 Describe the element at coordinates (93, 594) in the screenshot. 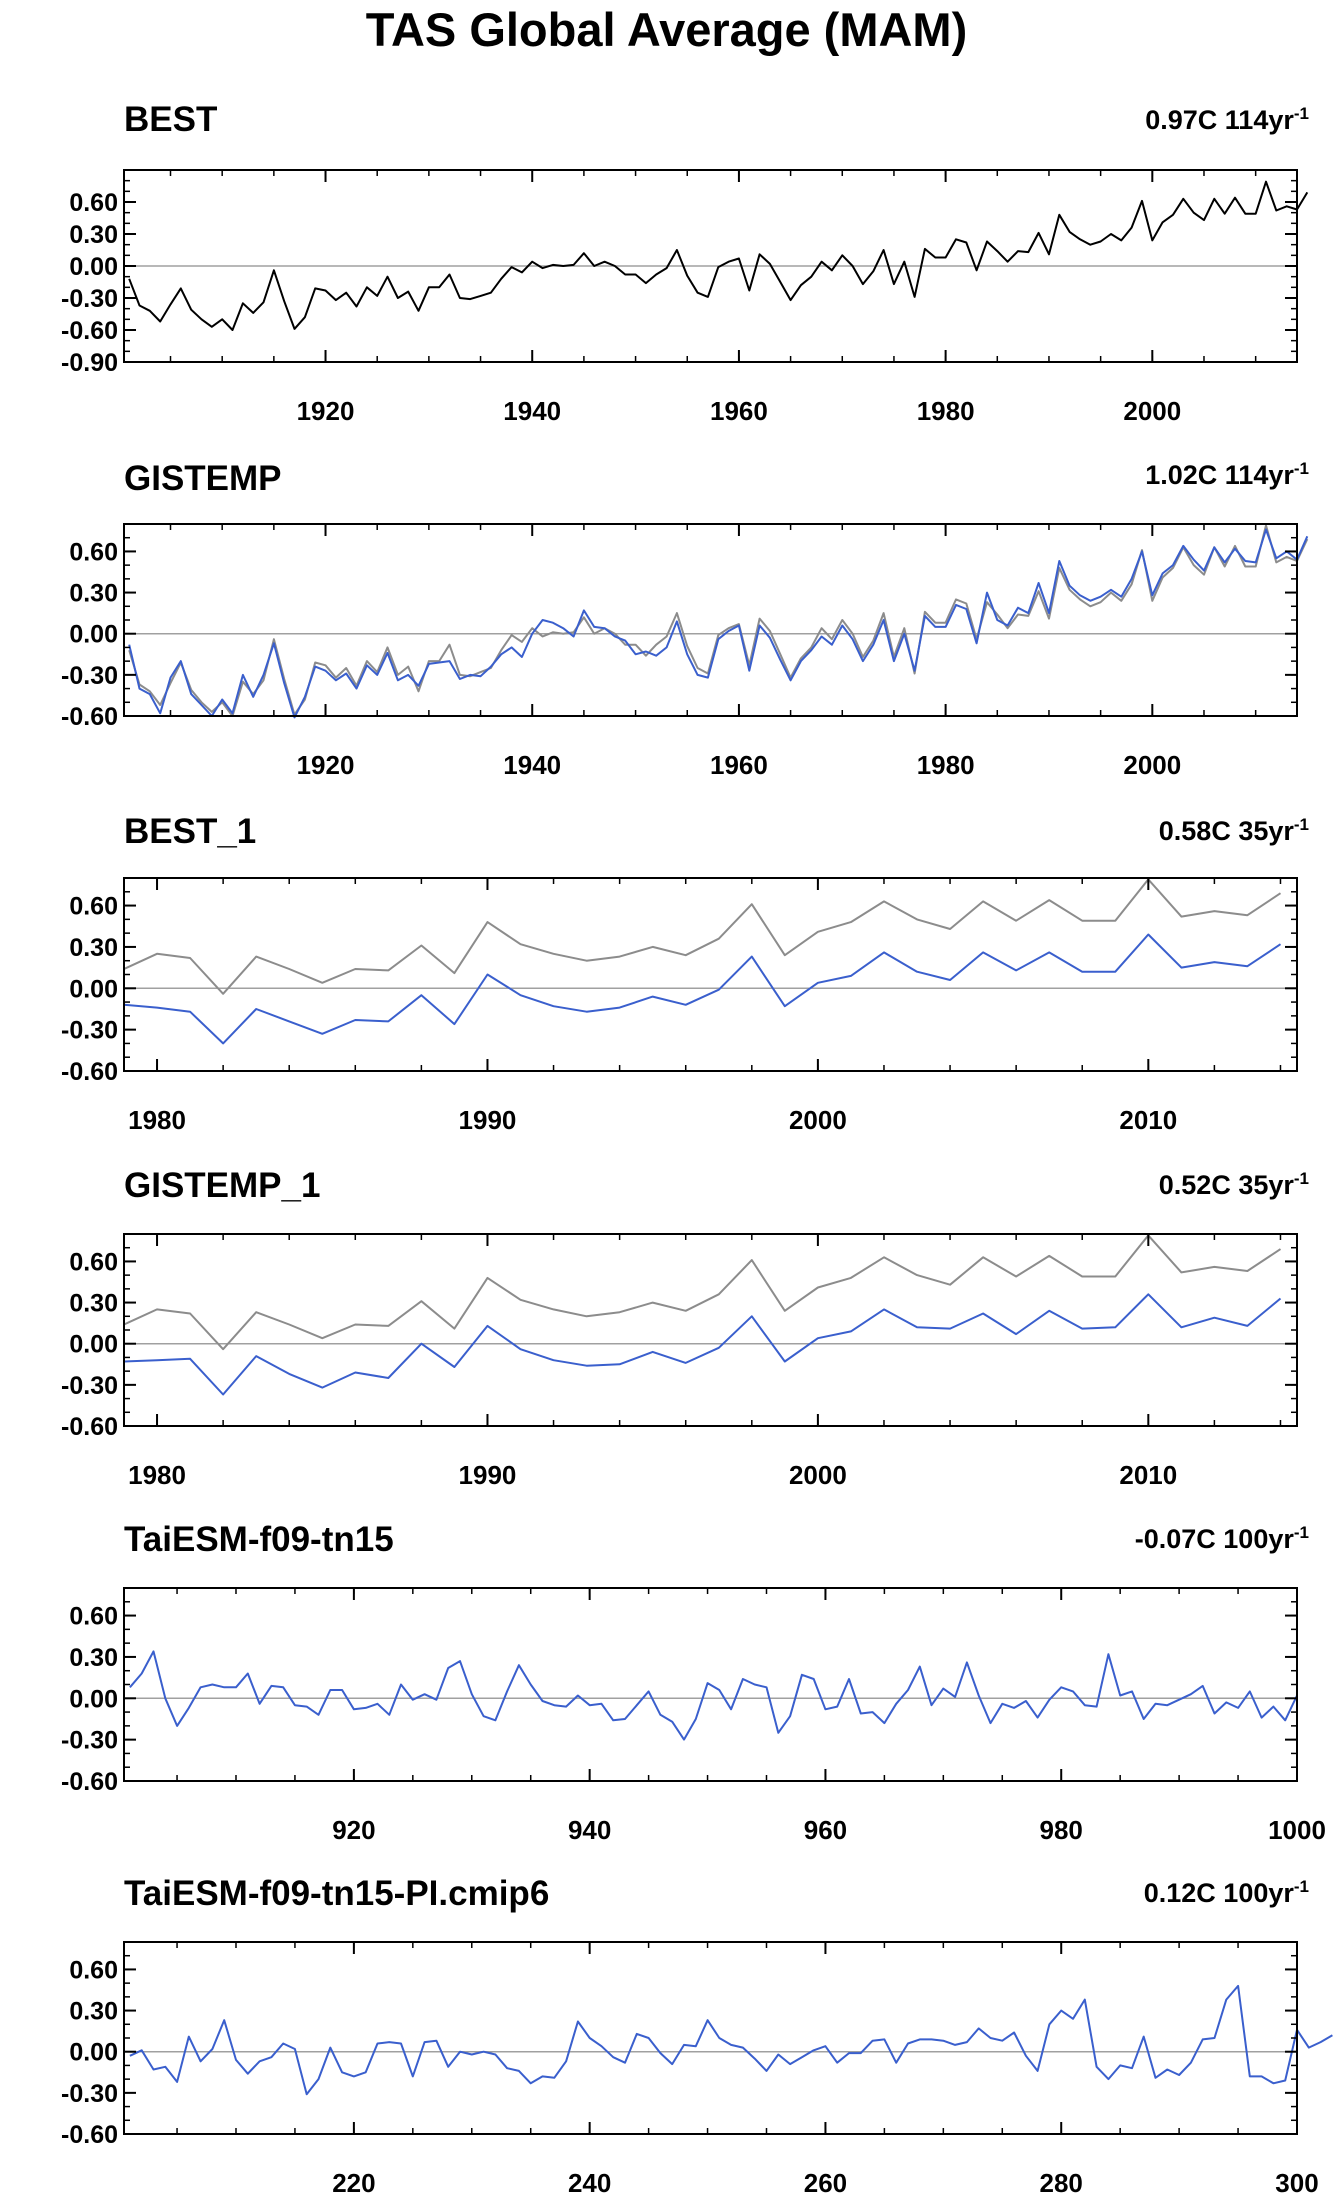

I see `panel-2-ytick-label: 0.30` at that location.